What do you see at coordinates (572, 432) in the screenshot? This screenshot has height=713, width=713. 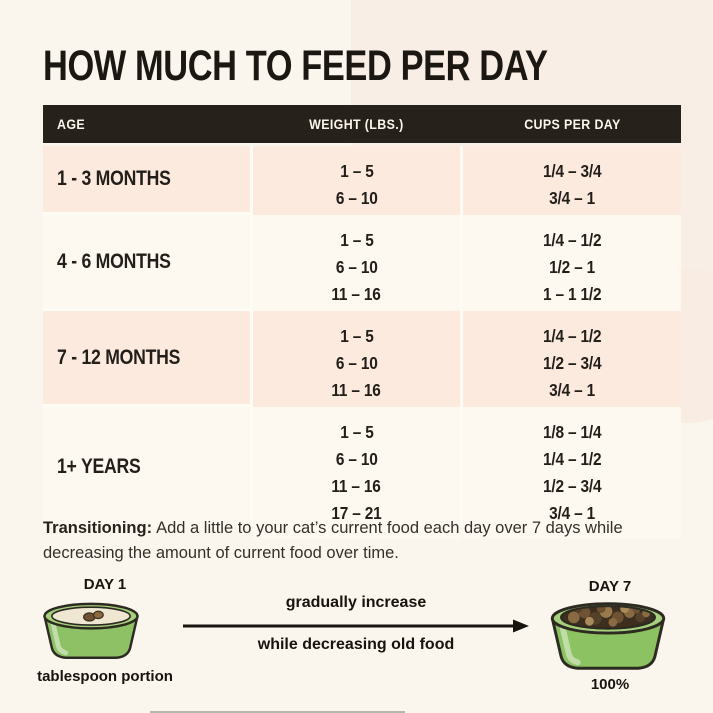 I see `cups-range: 1/8 – 1/4` at bounding box center [572, 432].